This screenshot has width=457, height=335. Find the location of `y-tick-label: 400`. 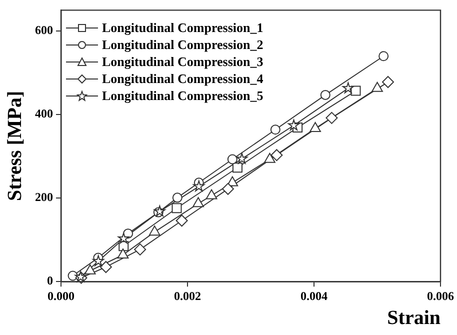

y-tick-label: 400 is located at coordinates (44, 113).